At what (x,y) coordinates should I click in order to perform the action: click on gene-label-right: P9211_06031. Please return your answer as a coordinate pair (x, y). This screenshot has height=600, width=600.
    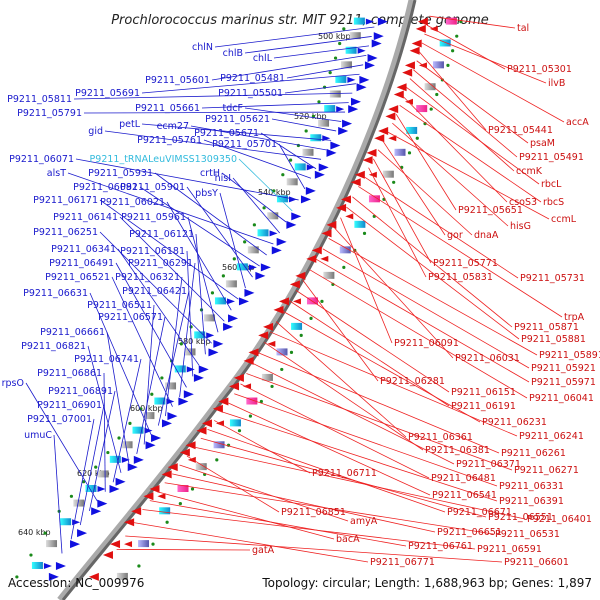
    Looking at the image, I should click on (487, 358).